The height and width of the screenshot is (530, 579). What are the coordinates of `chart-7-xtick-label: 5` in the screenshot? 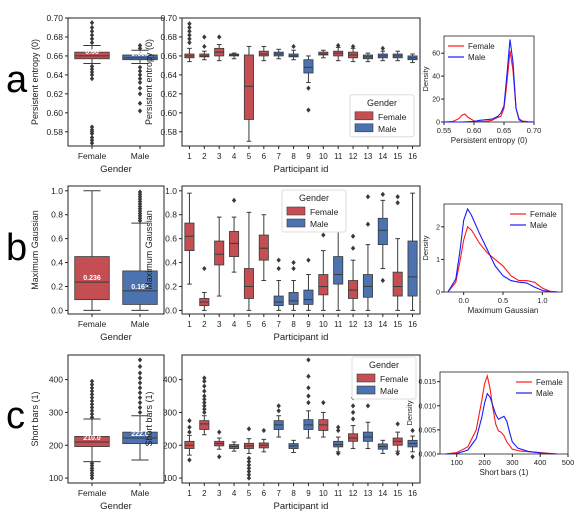 It's located at (249, 493).